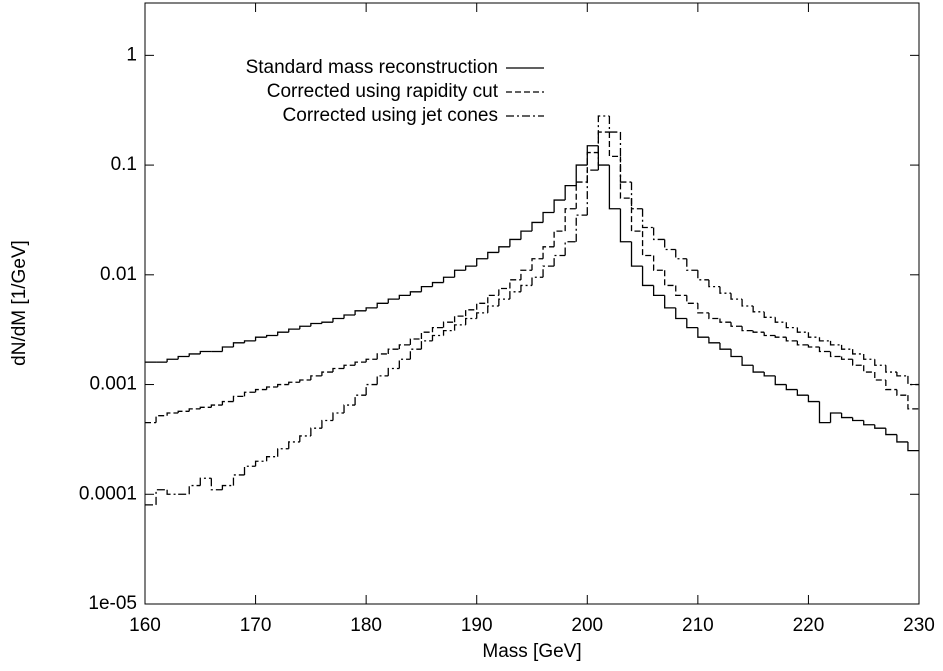  I want to click on y-tick-label: 0.0001, so click(108, 493).